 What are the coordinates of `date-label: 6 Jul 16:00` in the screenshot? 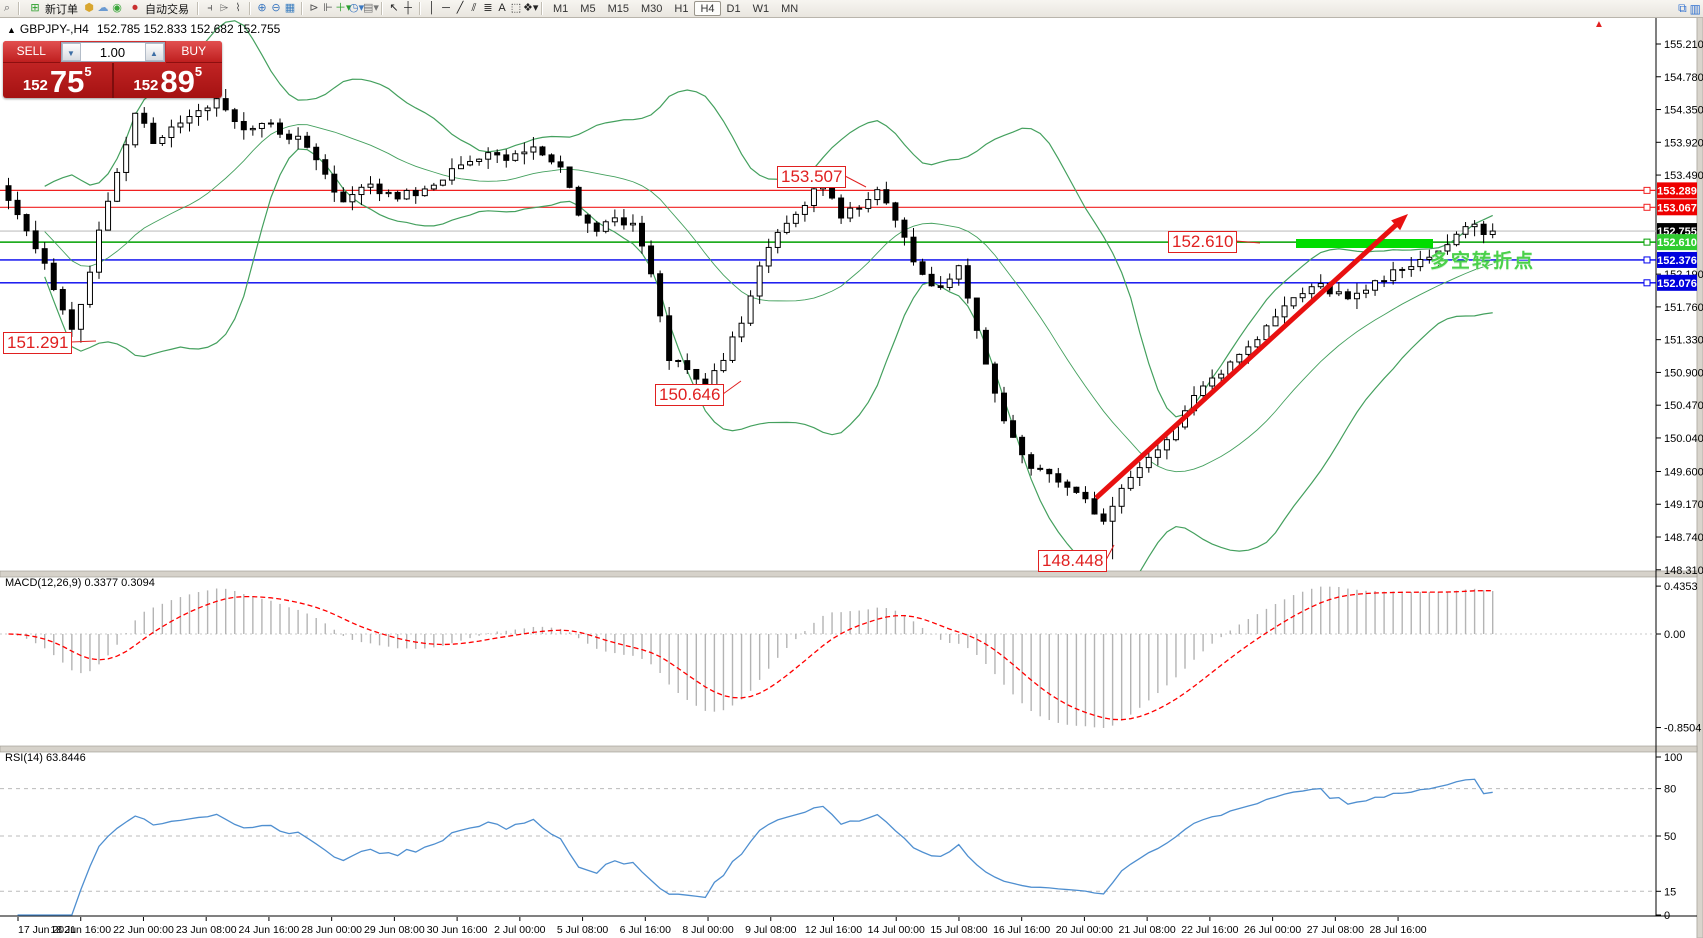 It's located at (646, 930).